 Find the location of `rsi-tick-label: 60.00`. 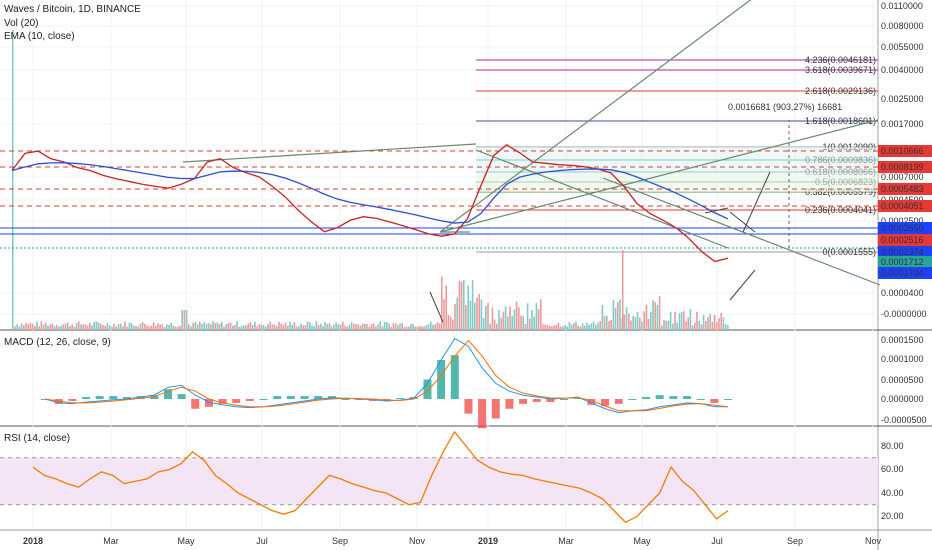

rsi-tick-label: 60.00 is located at coordinates (892, 469).